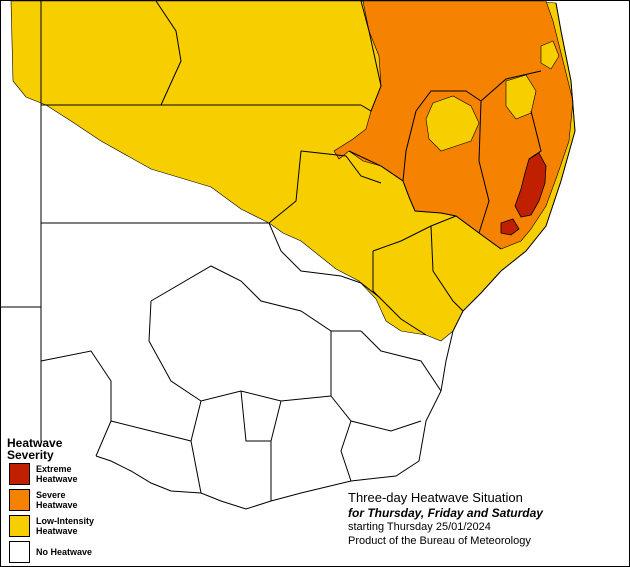 The height and width of the screenshot is (567, 630). What do you see at coordinates (439, 541) in the screenshot?
I see `map-credit: Product of the Bureau of Meteorology` at bounding box center [439, 541].